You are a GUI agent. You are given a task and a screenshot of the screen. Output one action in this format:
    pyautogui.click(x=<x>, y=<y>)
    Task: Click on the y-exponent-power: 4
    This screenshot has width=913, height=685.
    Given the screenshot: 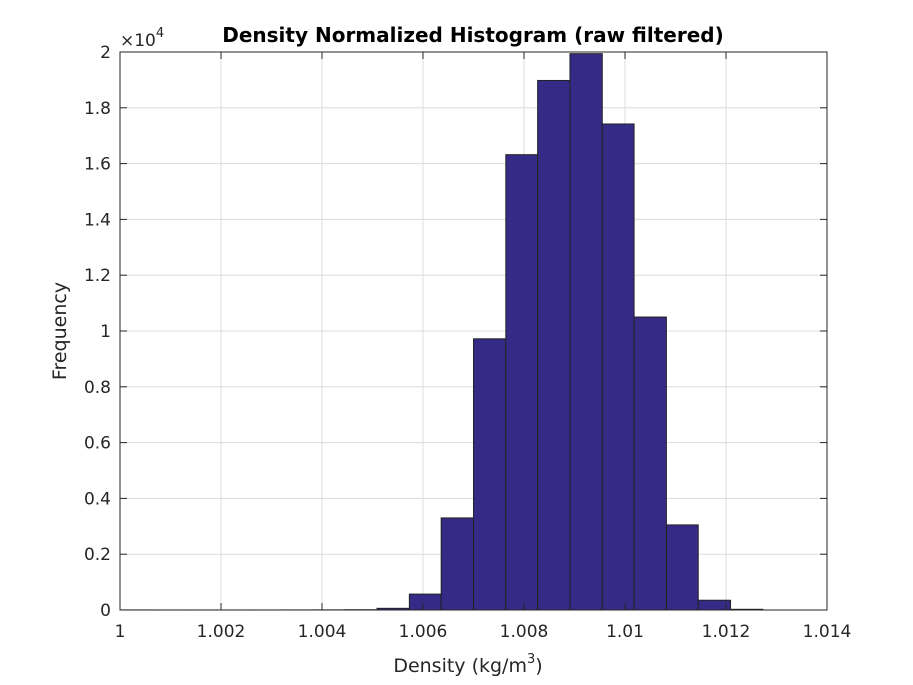 What is the action you would take?
    pyautogui.click(x=160, y=33)
    